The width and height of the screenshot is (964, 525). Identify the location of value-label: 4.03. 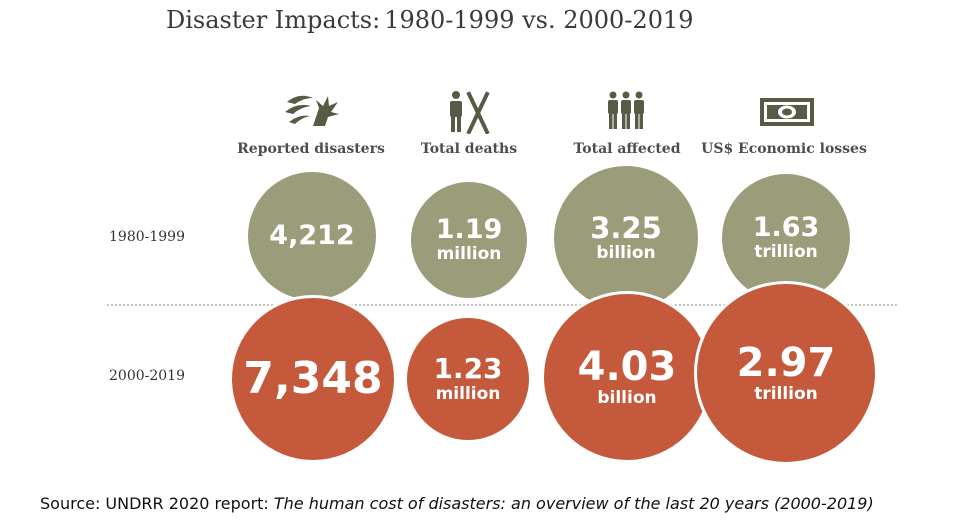
(627, 367).